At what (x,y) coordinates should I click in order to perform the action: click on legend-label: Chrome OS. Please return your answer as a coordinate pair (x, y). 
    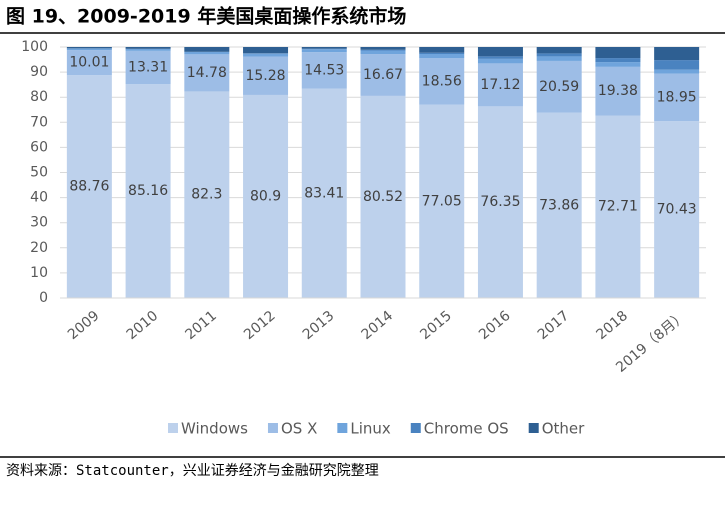
    Looking at the image, I should click on (466, 429).